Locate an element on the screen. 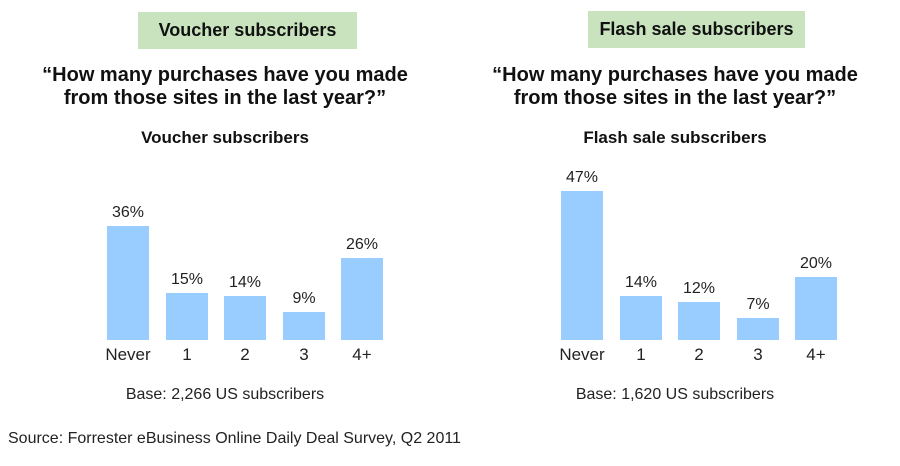  panel-tag: Voucher subscribers is located at coordinates (247, 30).